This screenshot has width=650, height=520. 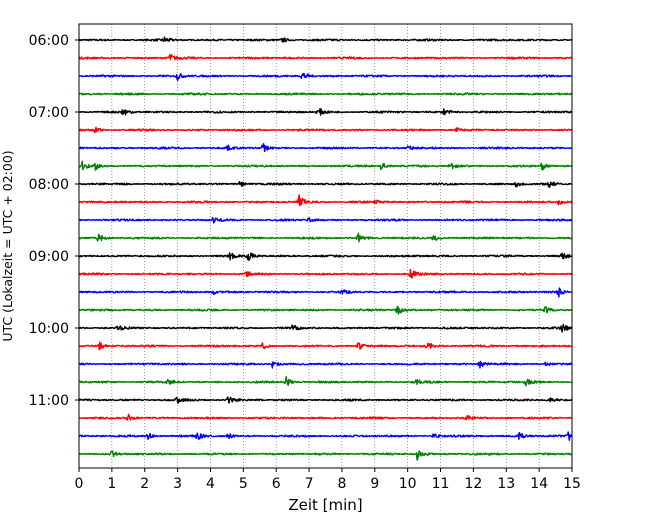 I want to click on y-tick-label: 10:00, so click(x=49, y=329).